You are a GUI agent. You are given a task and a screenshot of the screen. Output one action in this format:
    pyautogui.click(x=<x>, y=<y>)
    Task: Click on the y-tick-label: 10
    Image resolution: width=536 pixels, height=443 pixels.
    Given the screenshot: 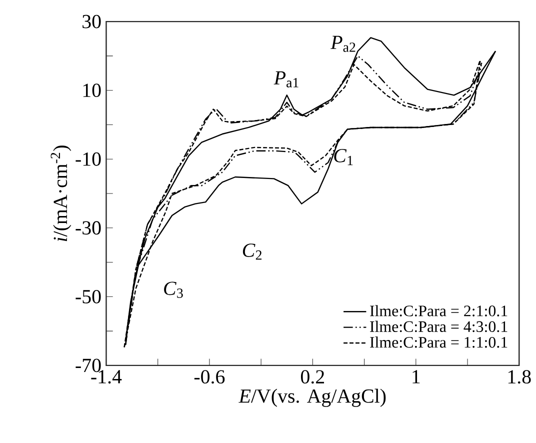 What is the action you would take?
    pyautogui.click(x=92, y=91)
    